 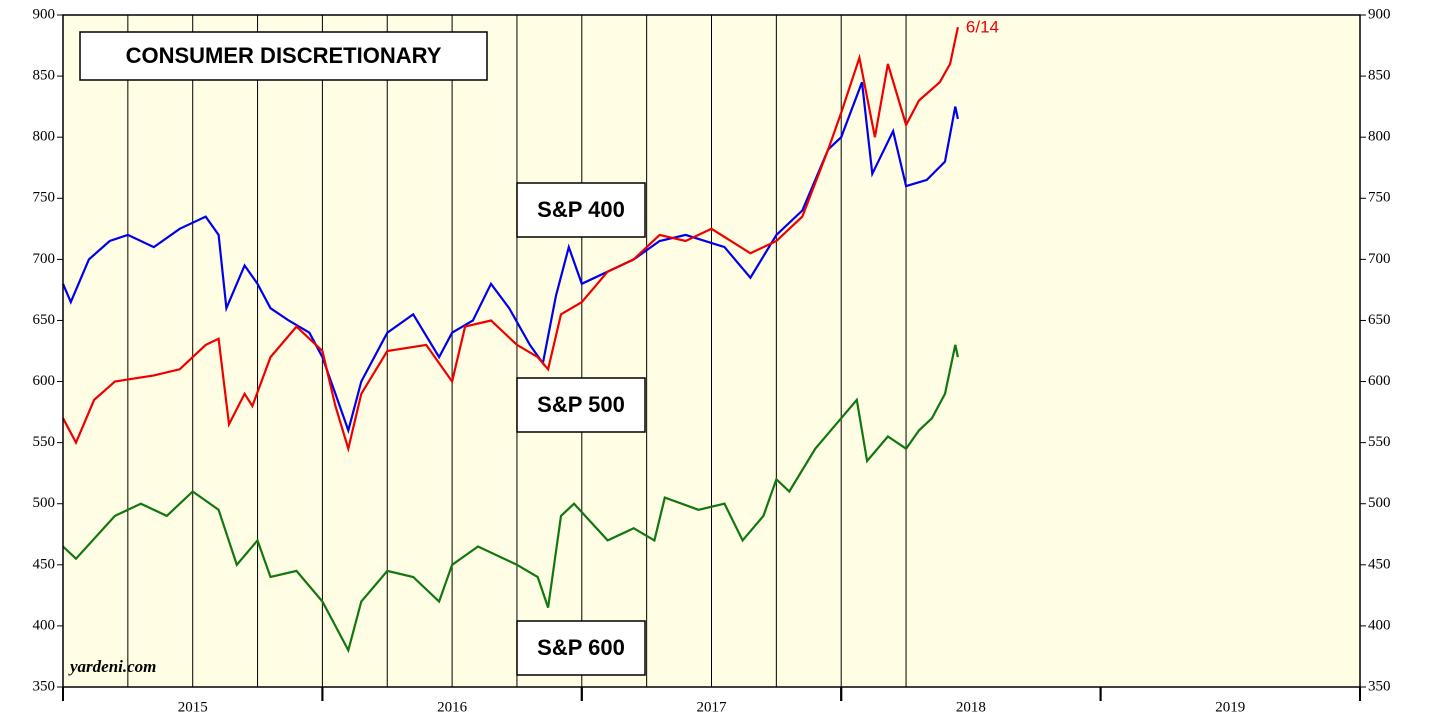 I want to click on y2-tick-label: 450, so click(x=1379, y=564).